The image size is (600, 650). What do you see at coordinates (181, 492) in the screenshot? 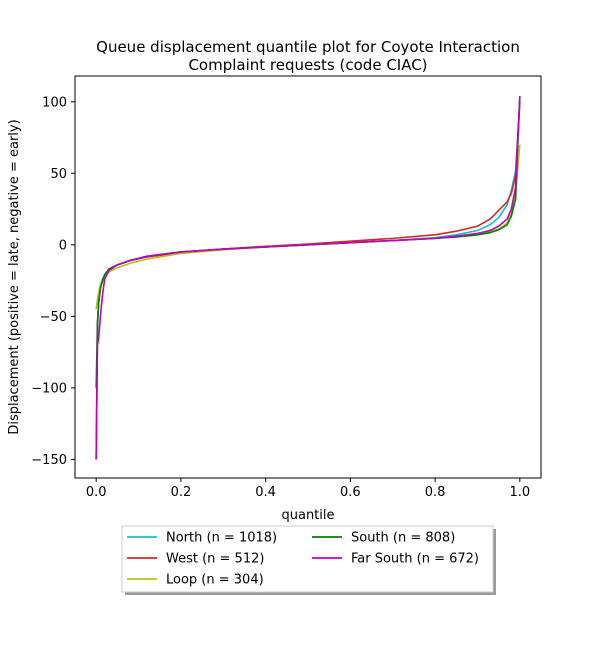
I see `x-tick-label: 0.2` at bounding box center [181, 492].